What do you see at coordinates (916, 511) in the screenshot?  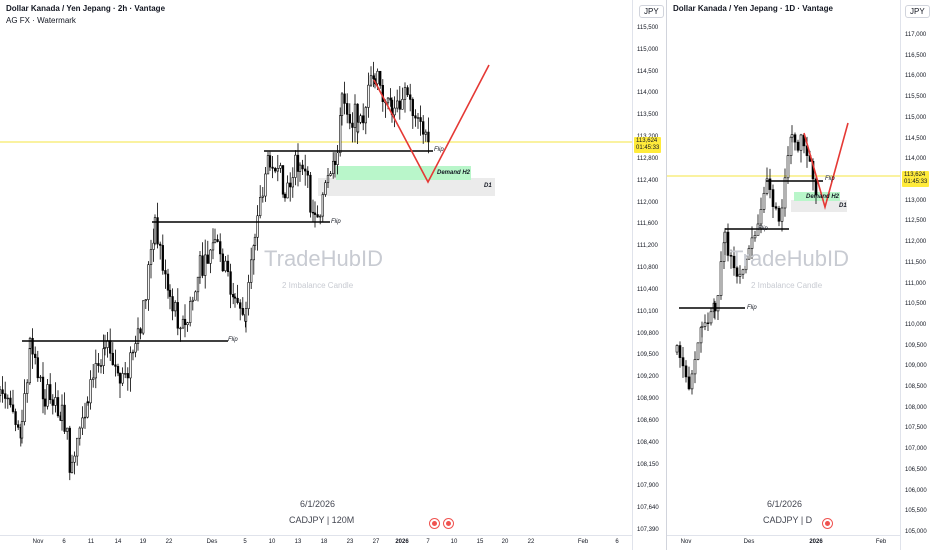 I see `price-tick-label: 105,500` at bounding box center [916, 511].